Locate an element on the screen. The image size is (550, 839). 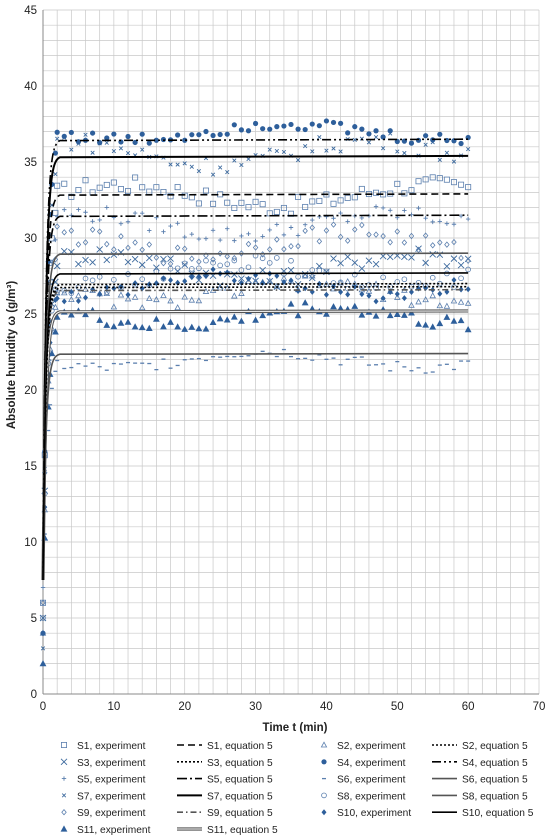
legend-label: S11, equation 5 is located at coordinates (242, 830).